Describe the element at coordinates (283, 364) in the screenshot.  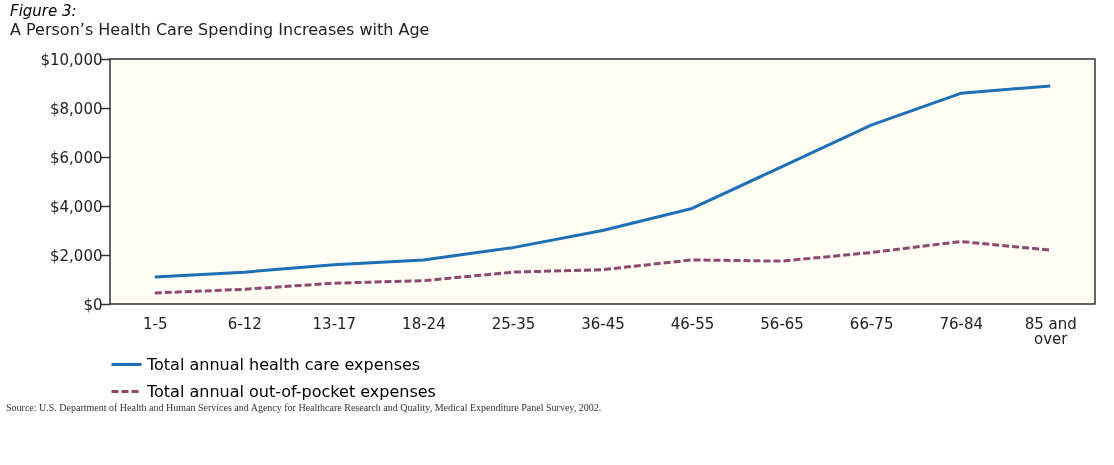
I see `legend-label: Total annual health care expenses` at that location.